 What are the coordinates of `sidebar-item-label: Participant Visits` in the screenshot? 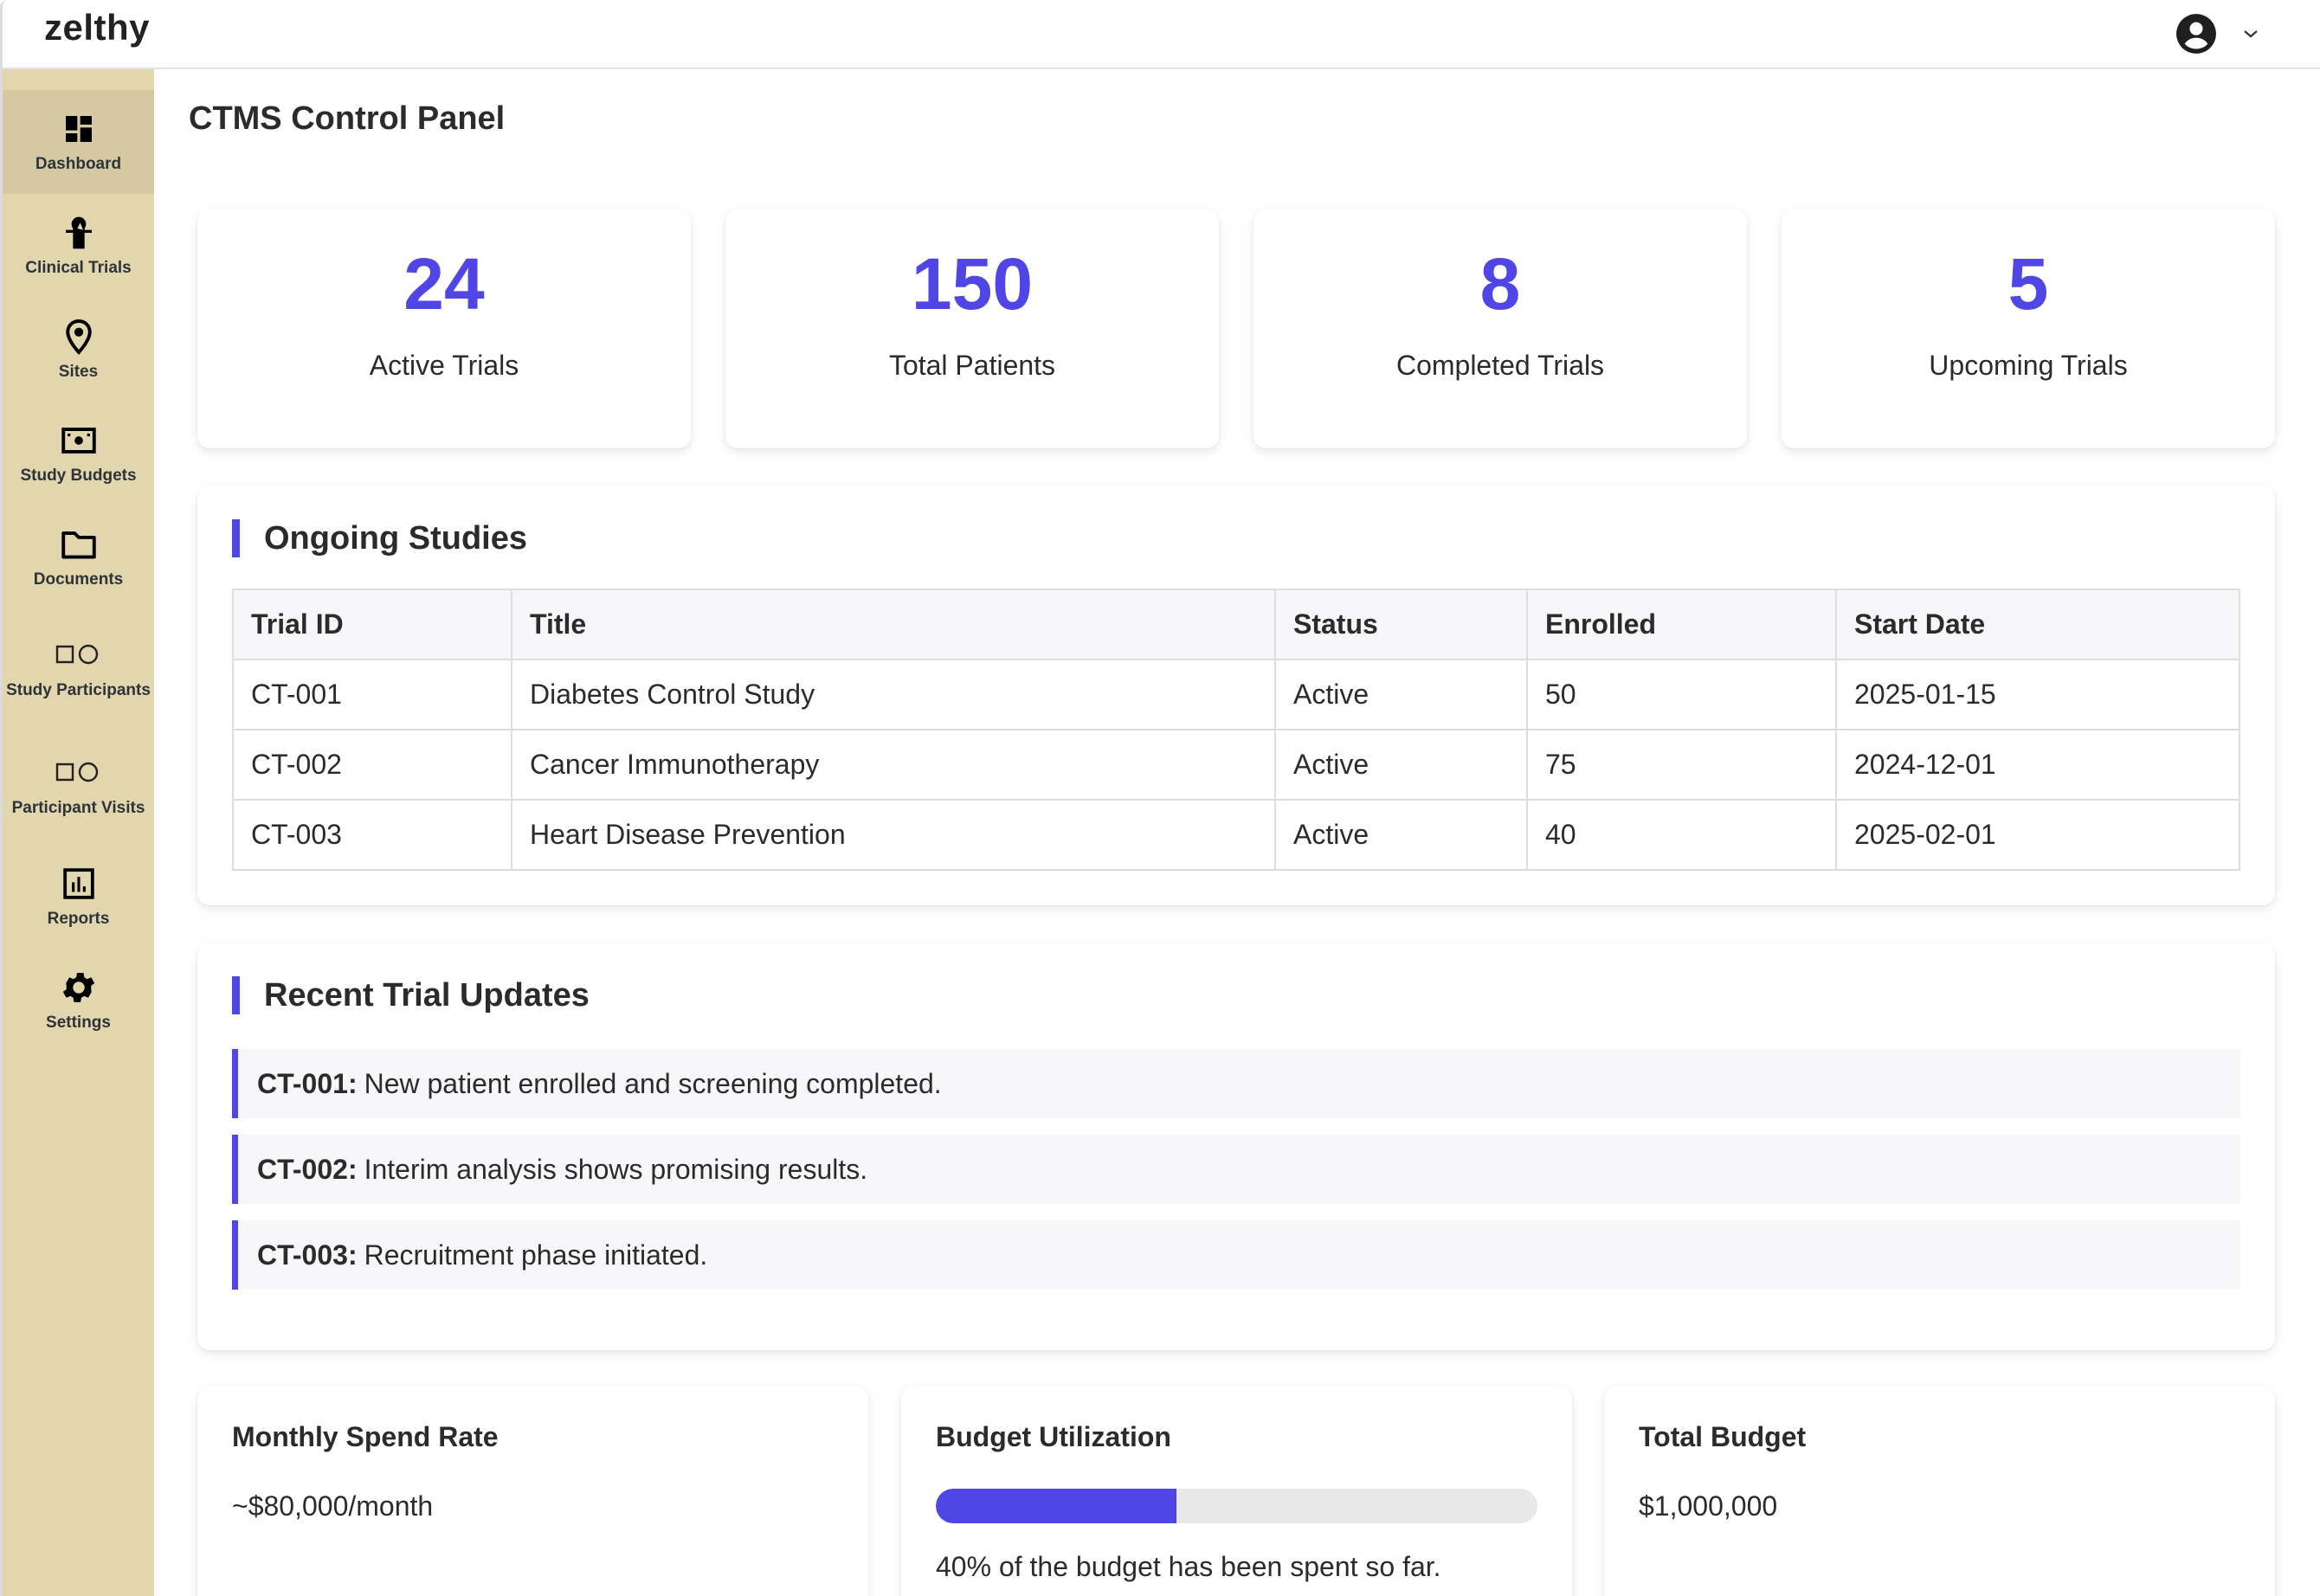 It's located at (78, 808).